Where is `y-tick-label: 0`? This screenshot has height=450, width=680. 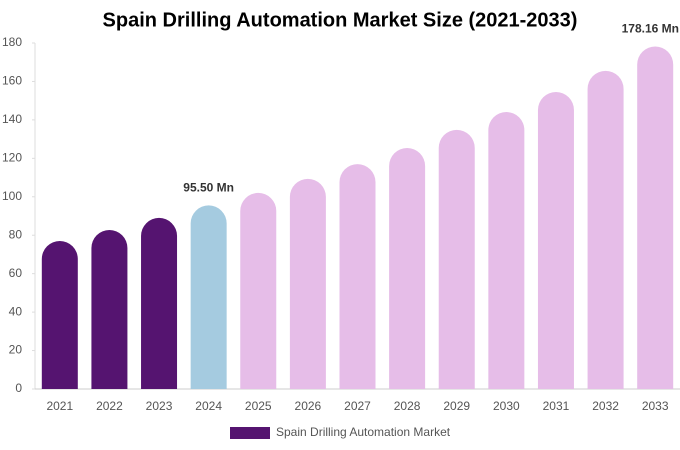 y-tick-label: 0 is located at coordinates (18, 388).